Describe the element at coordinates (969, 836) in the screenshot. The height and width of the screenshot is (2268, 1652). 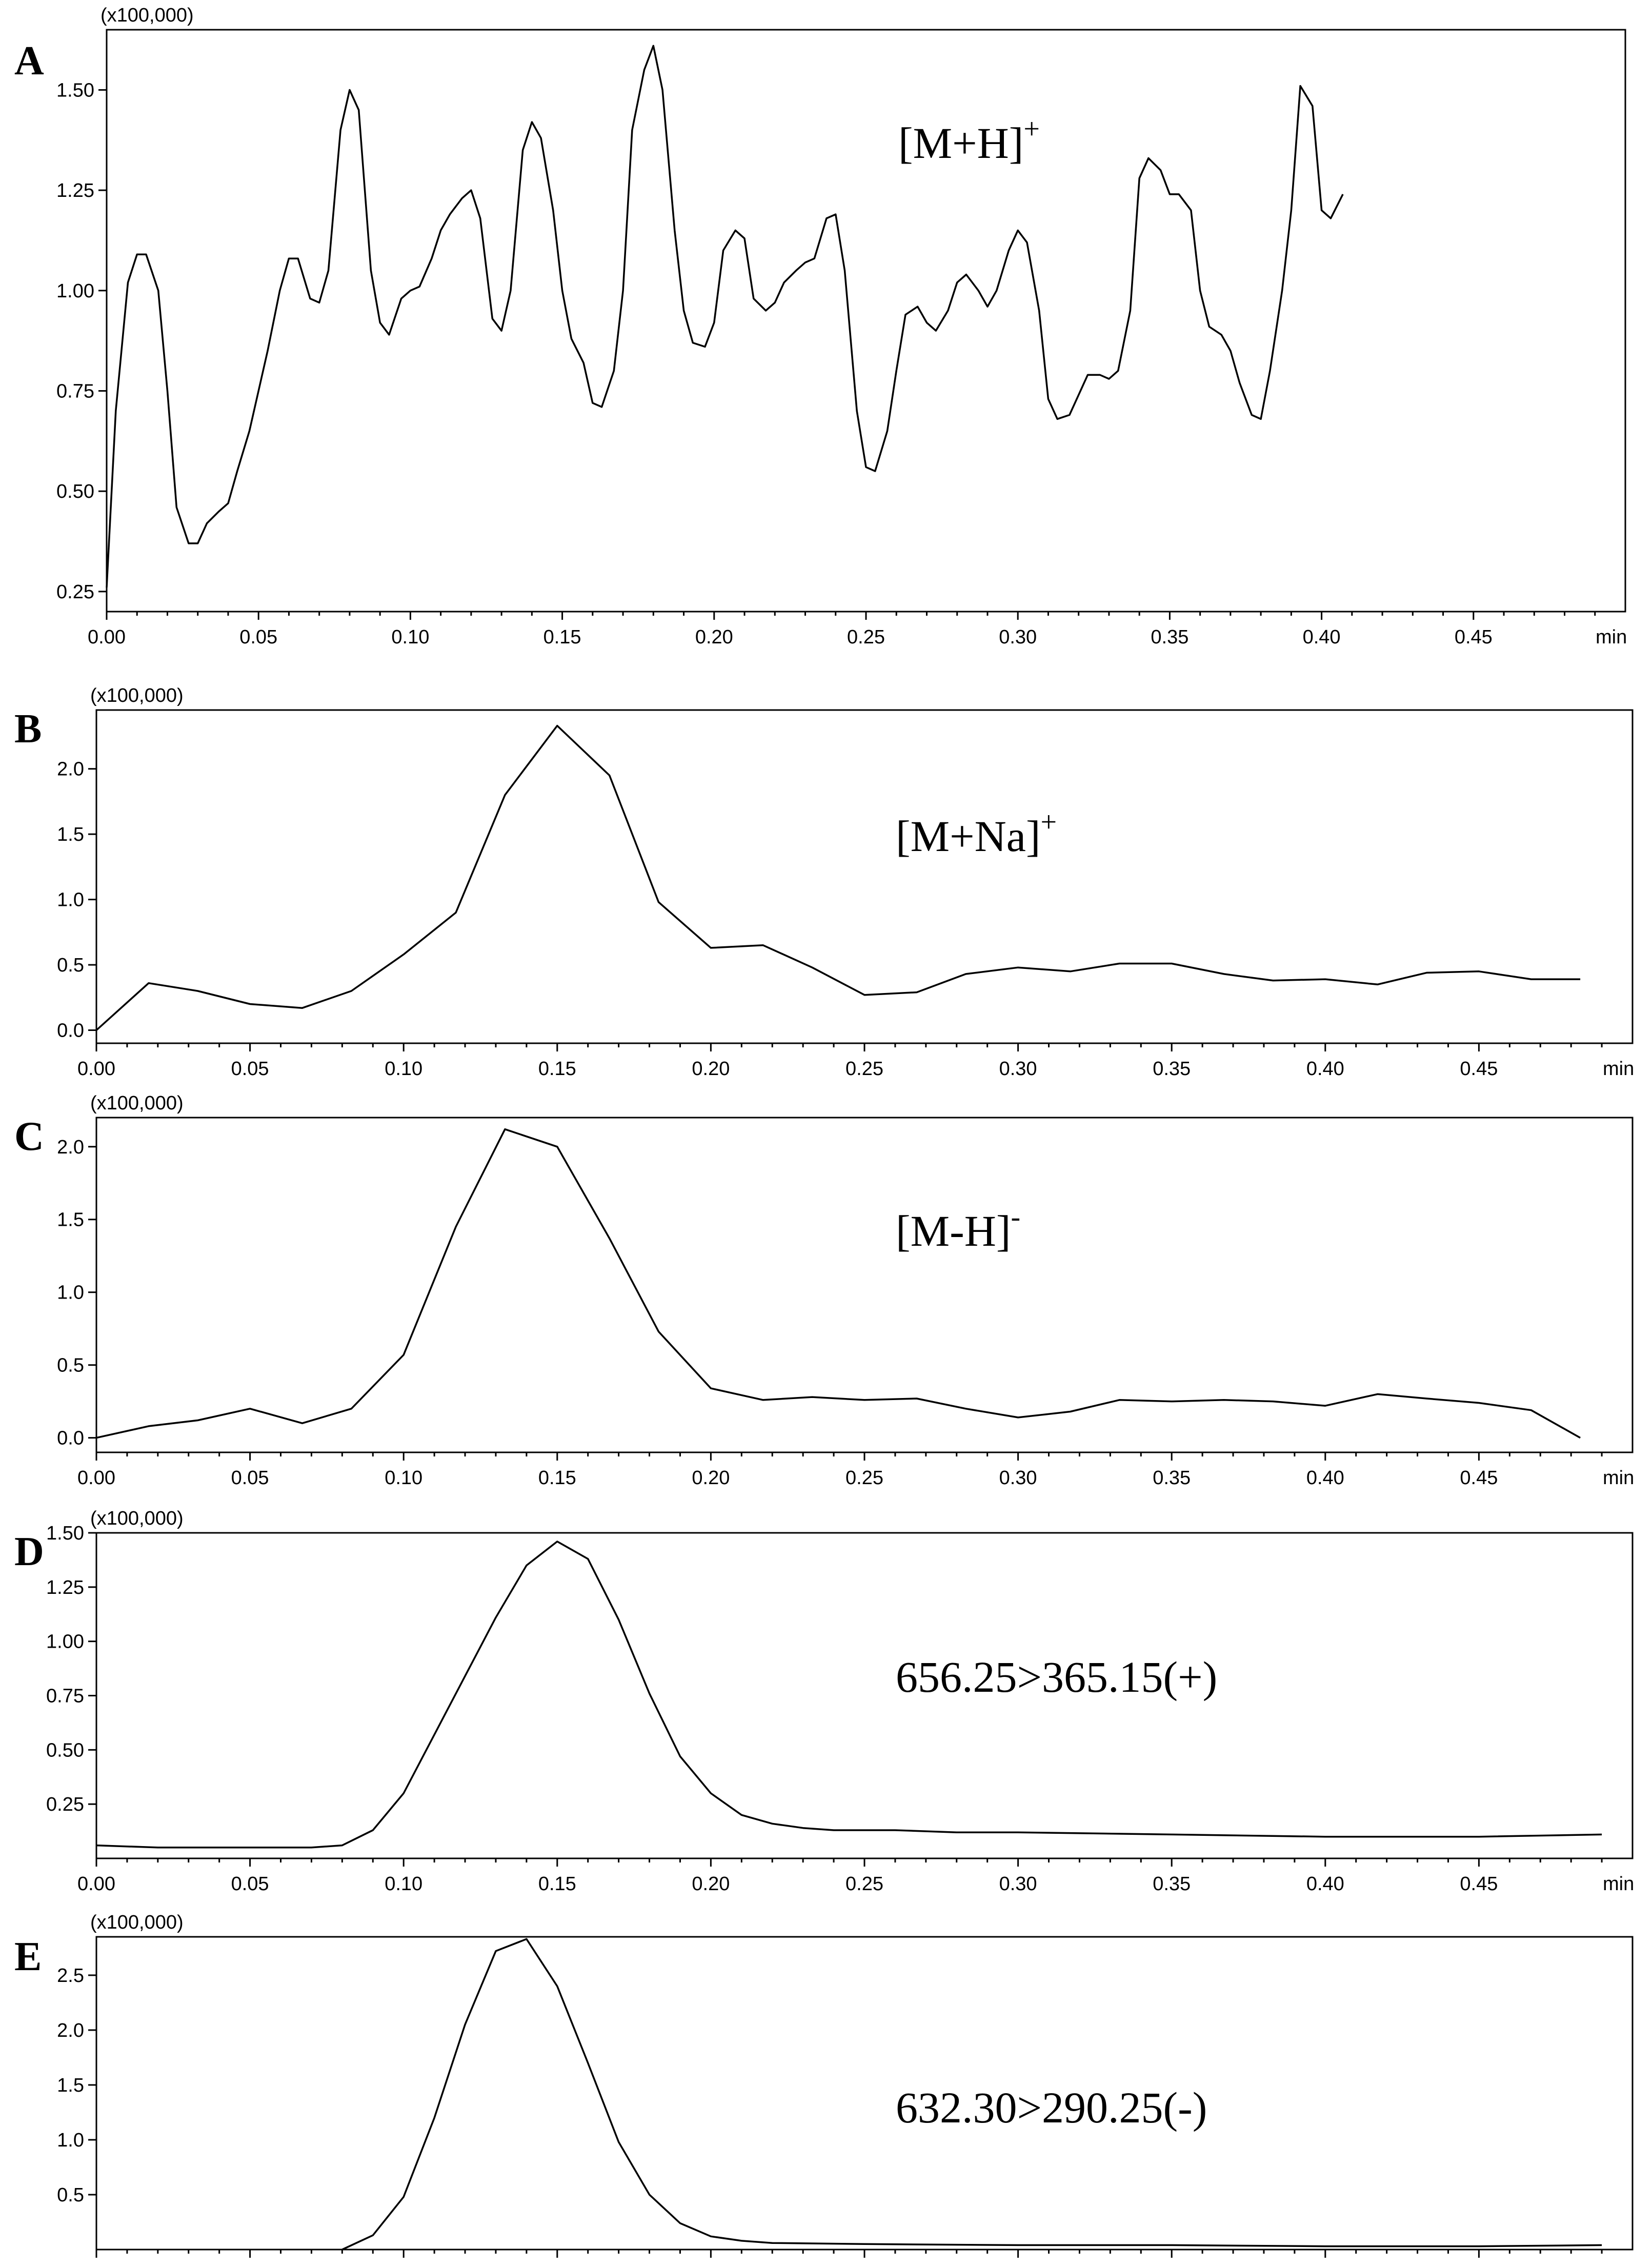
I see `annotation-text: [M+Na]` at that location.